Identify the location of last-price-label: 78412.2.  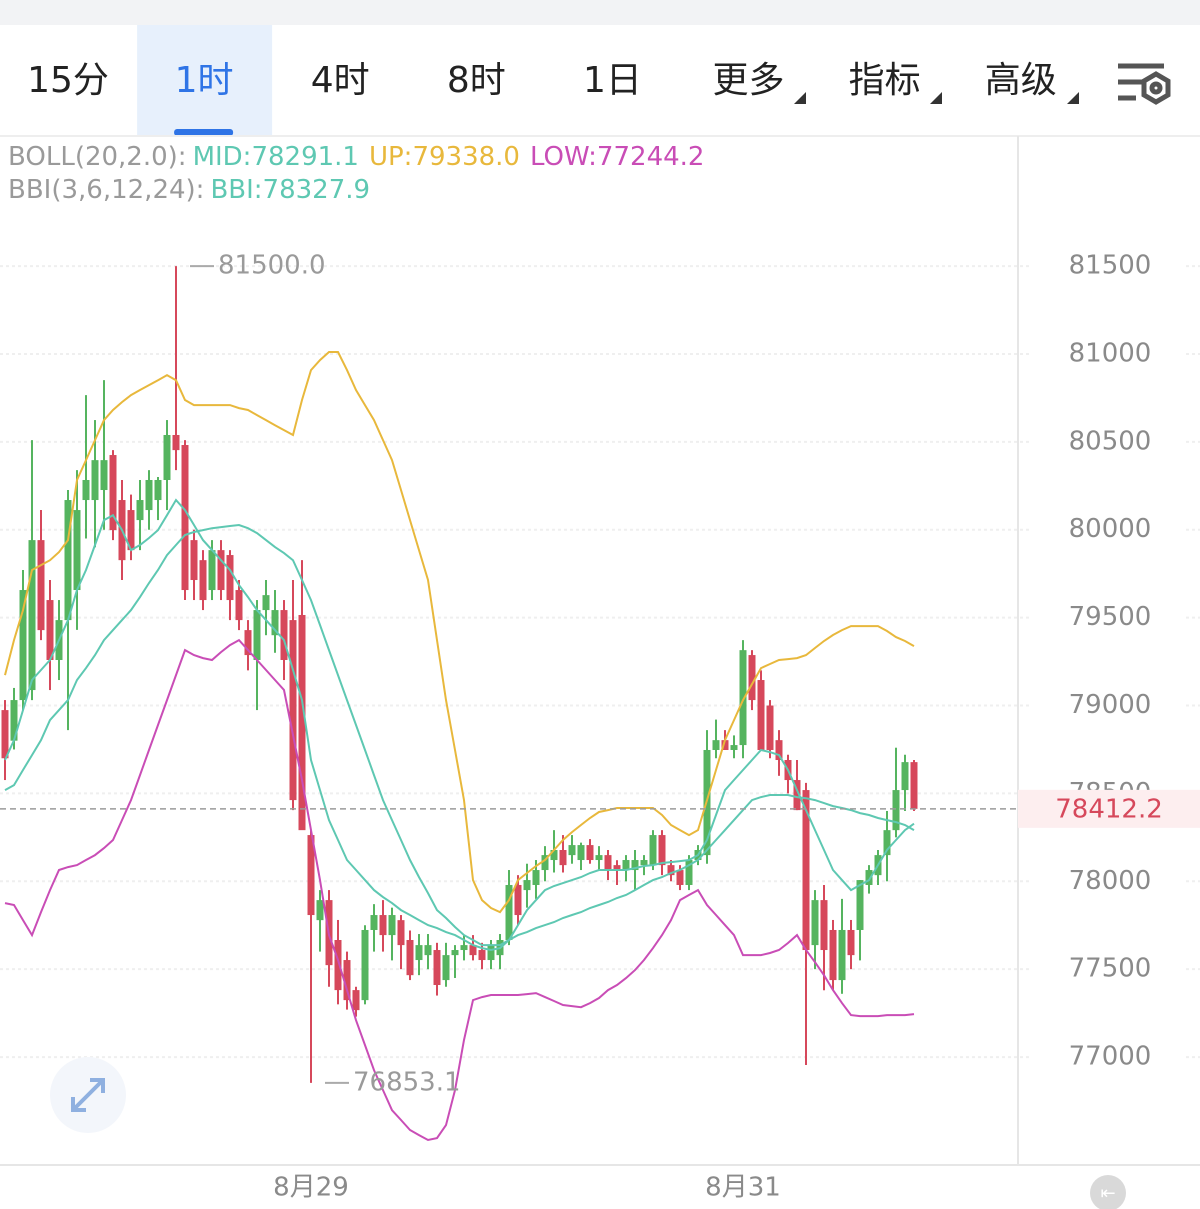
(1109, 809).